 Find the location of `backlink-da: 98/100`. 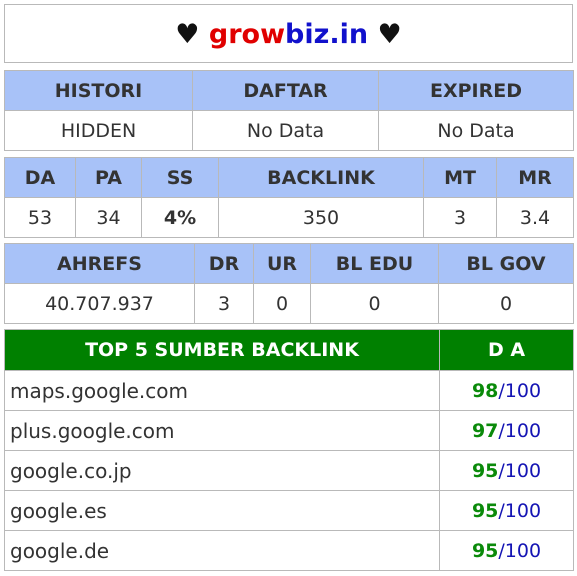

backlink-da: 98/100 is located at coordinates (506, 390).